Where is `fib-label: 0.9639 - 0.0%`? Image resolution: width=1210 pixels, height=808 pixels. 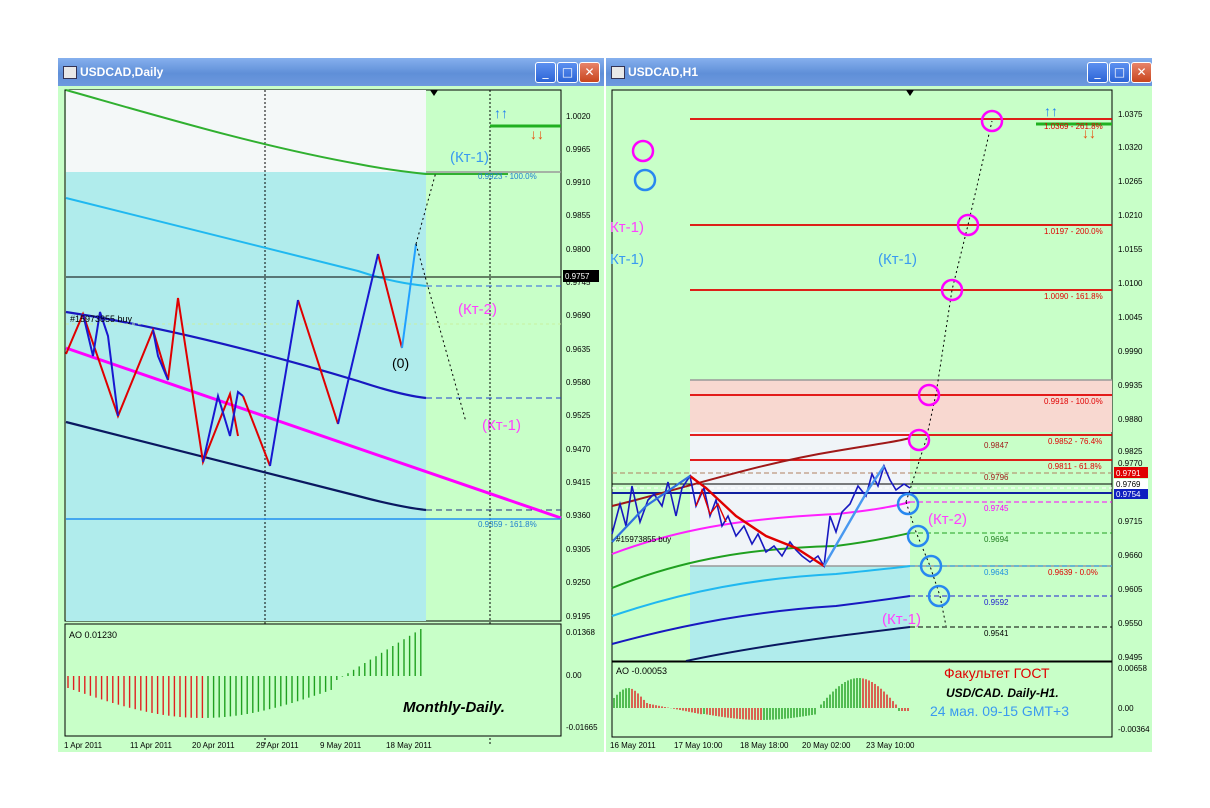
fib-label: 0.9639 - 0.0% is located at coordinates (1073, 572).